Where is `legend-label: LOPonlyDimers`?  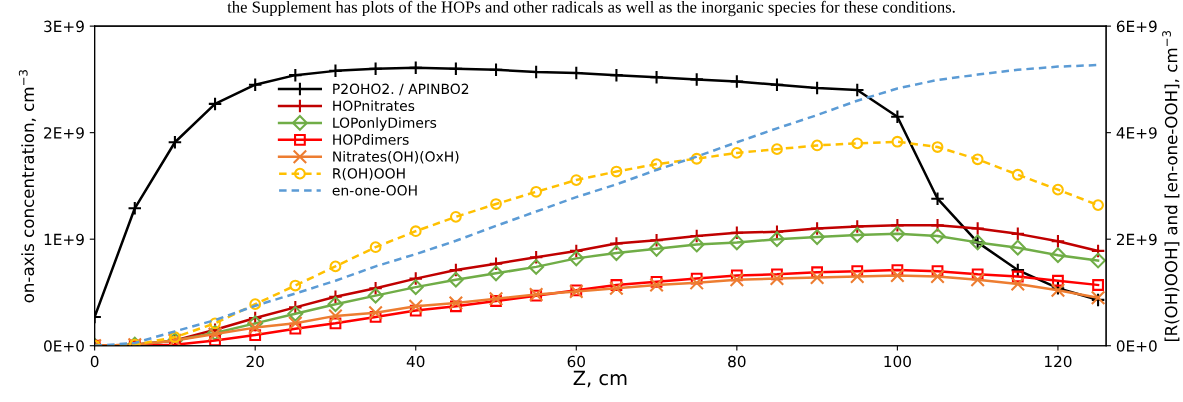 legend-label: LOPonlyDimers is located at coordinates (385, 124).